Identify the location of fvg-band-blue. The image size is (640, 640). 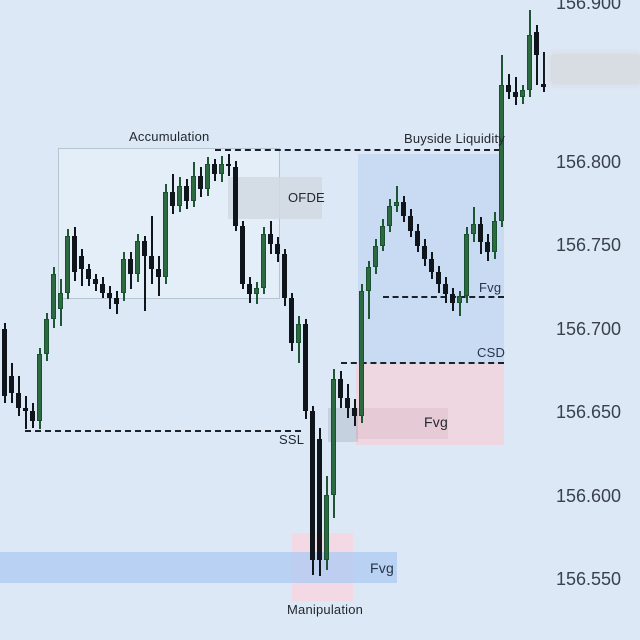
(198, 567).